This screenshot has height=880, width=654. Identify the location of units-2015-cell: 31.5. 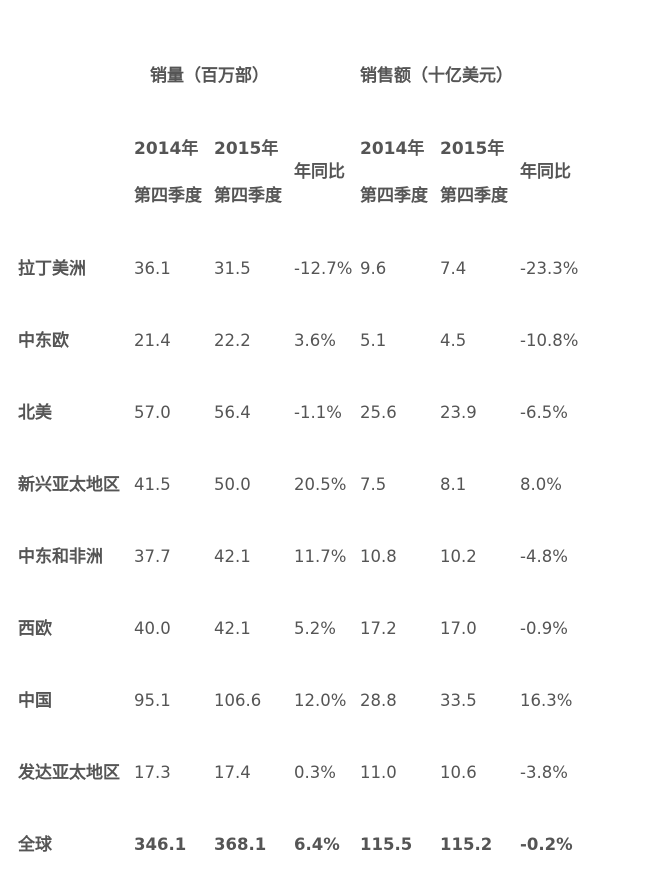
(232, 268).